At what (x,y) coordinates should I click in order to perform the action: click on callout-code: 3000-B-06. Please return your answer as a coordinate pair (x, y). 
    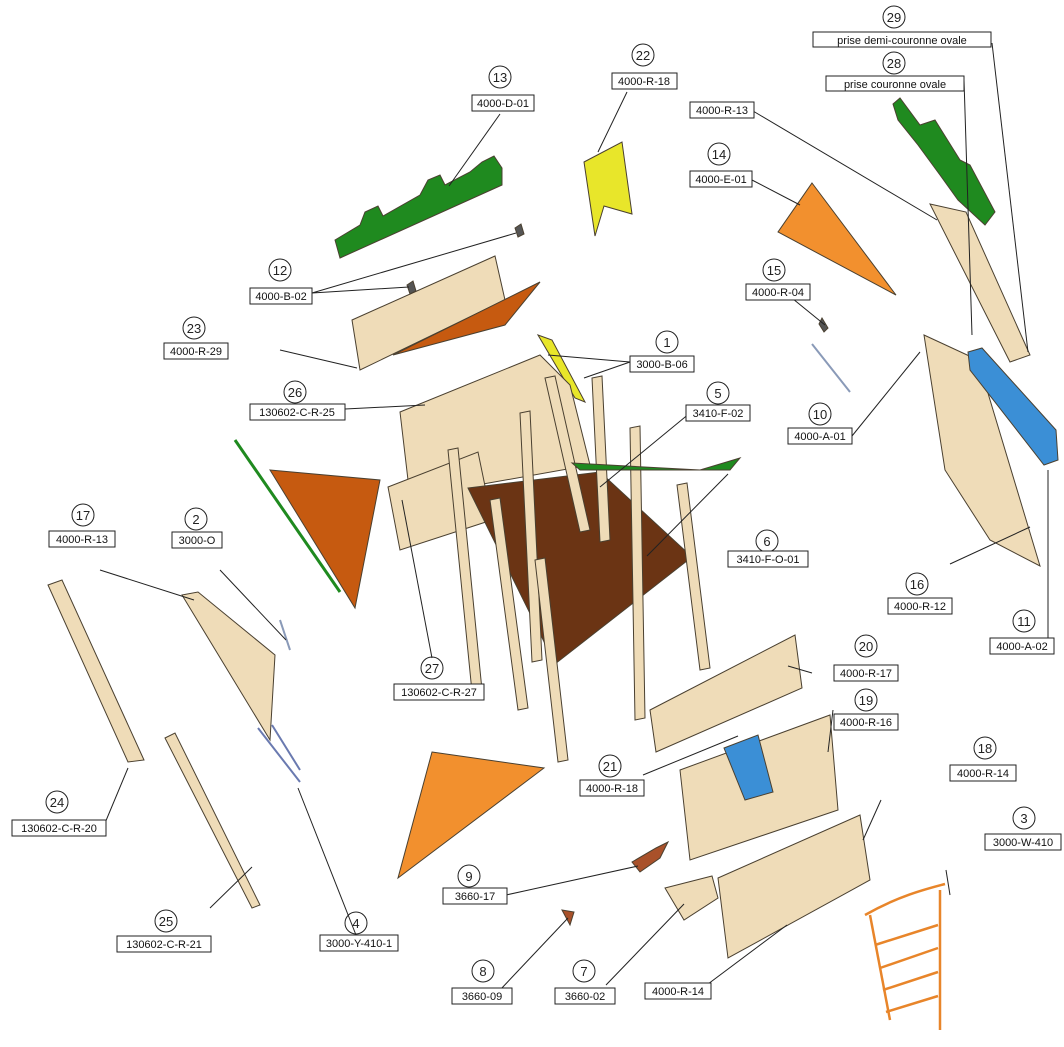
    Looking at the image, I should click on (661, 365).